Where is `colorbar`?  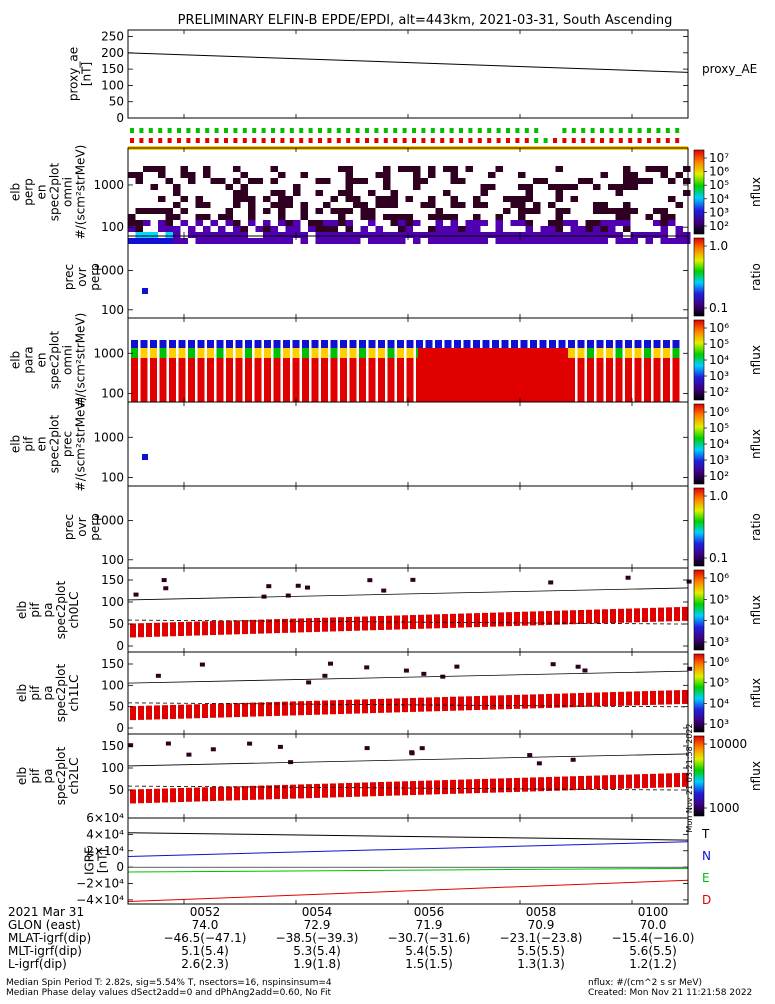
colorbar is located at coordinates (699, 360).